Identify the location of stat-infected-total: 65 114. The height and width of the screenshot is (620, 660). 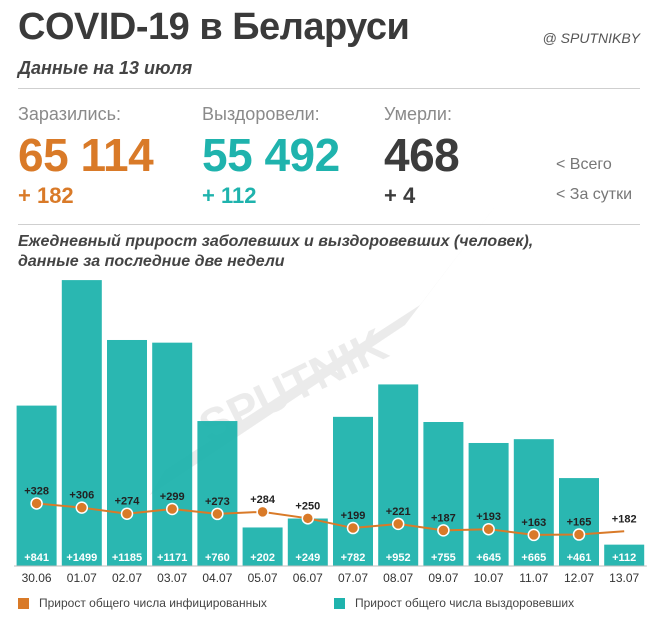
(86, 155).